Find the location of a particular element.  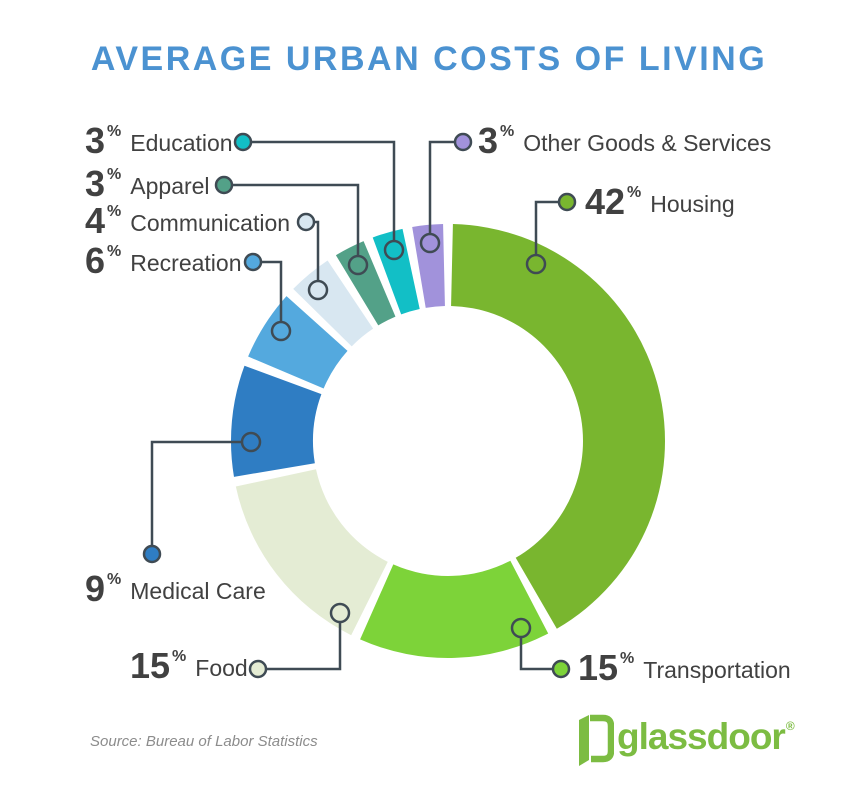

category-label: Recreation is located at coordinates (186, 263).